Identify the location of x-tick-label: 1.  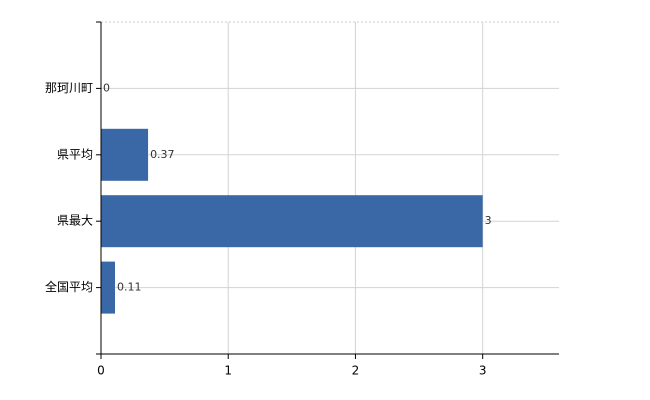
(228, 371).